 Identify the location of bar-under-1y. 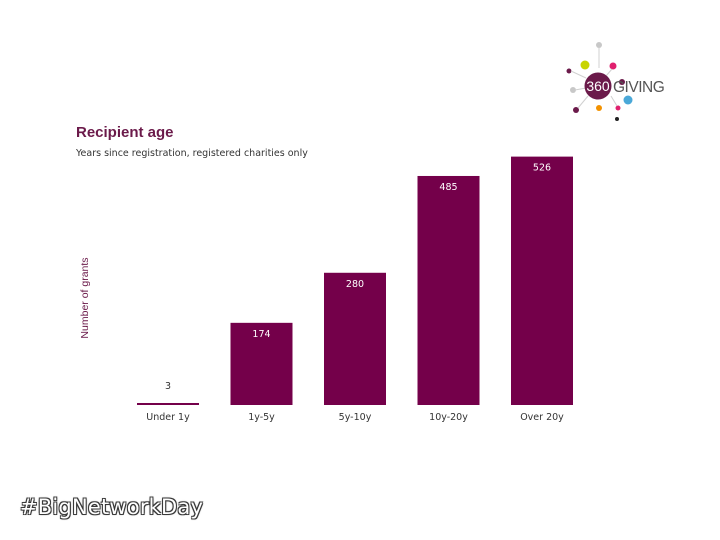
(168, 404).